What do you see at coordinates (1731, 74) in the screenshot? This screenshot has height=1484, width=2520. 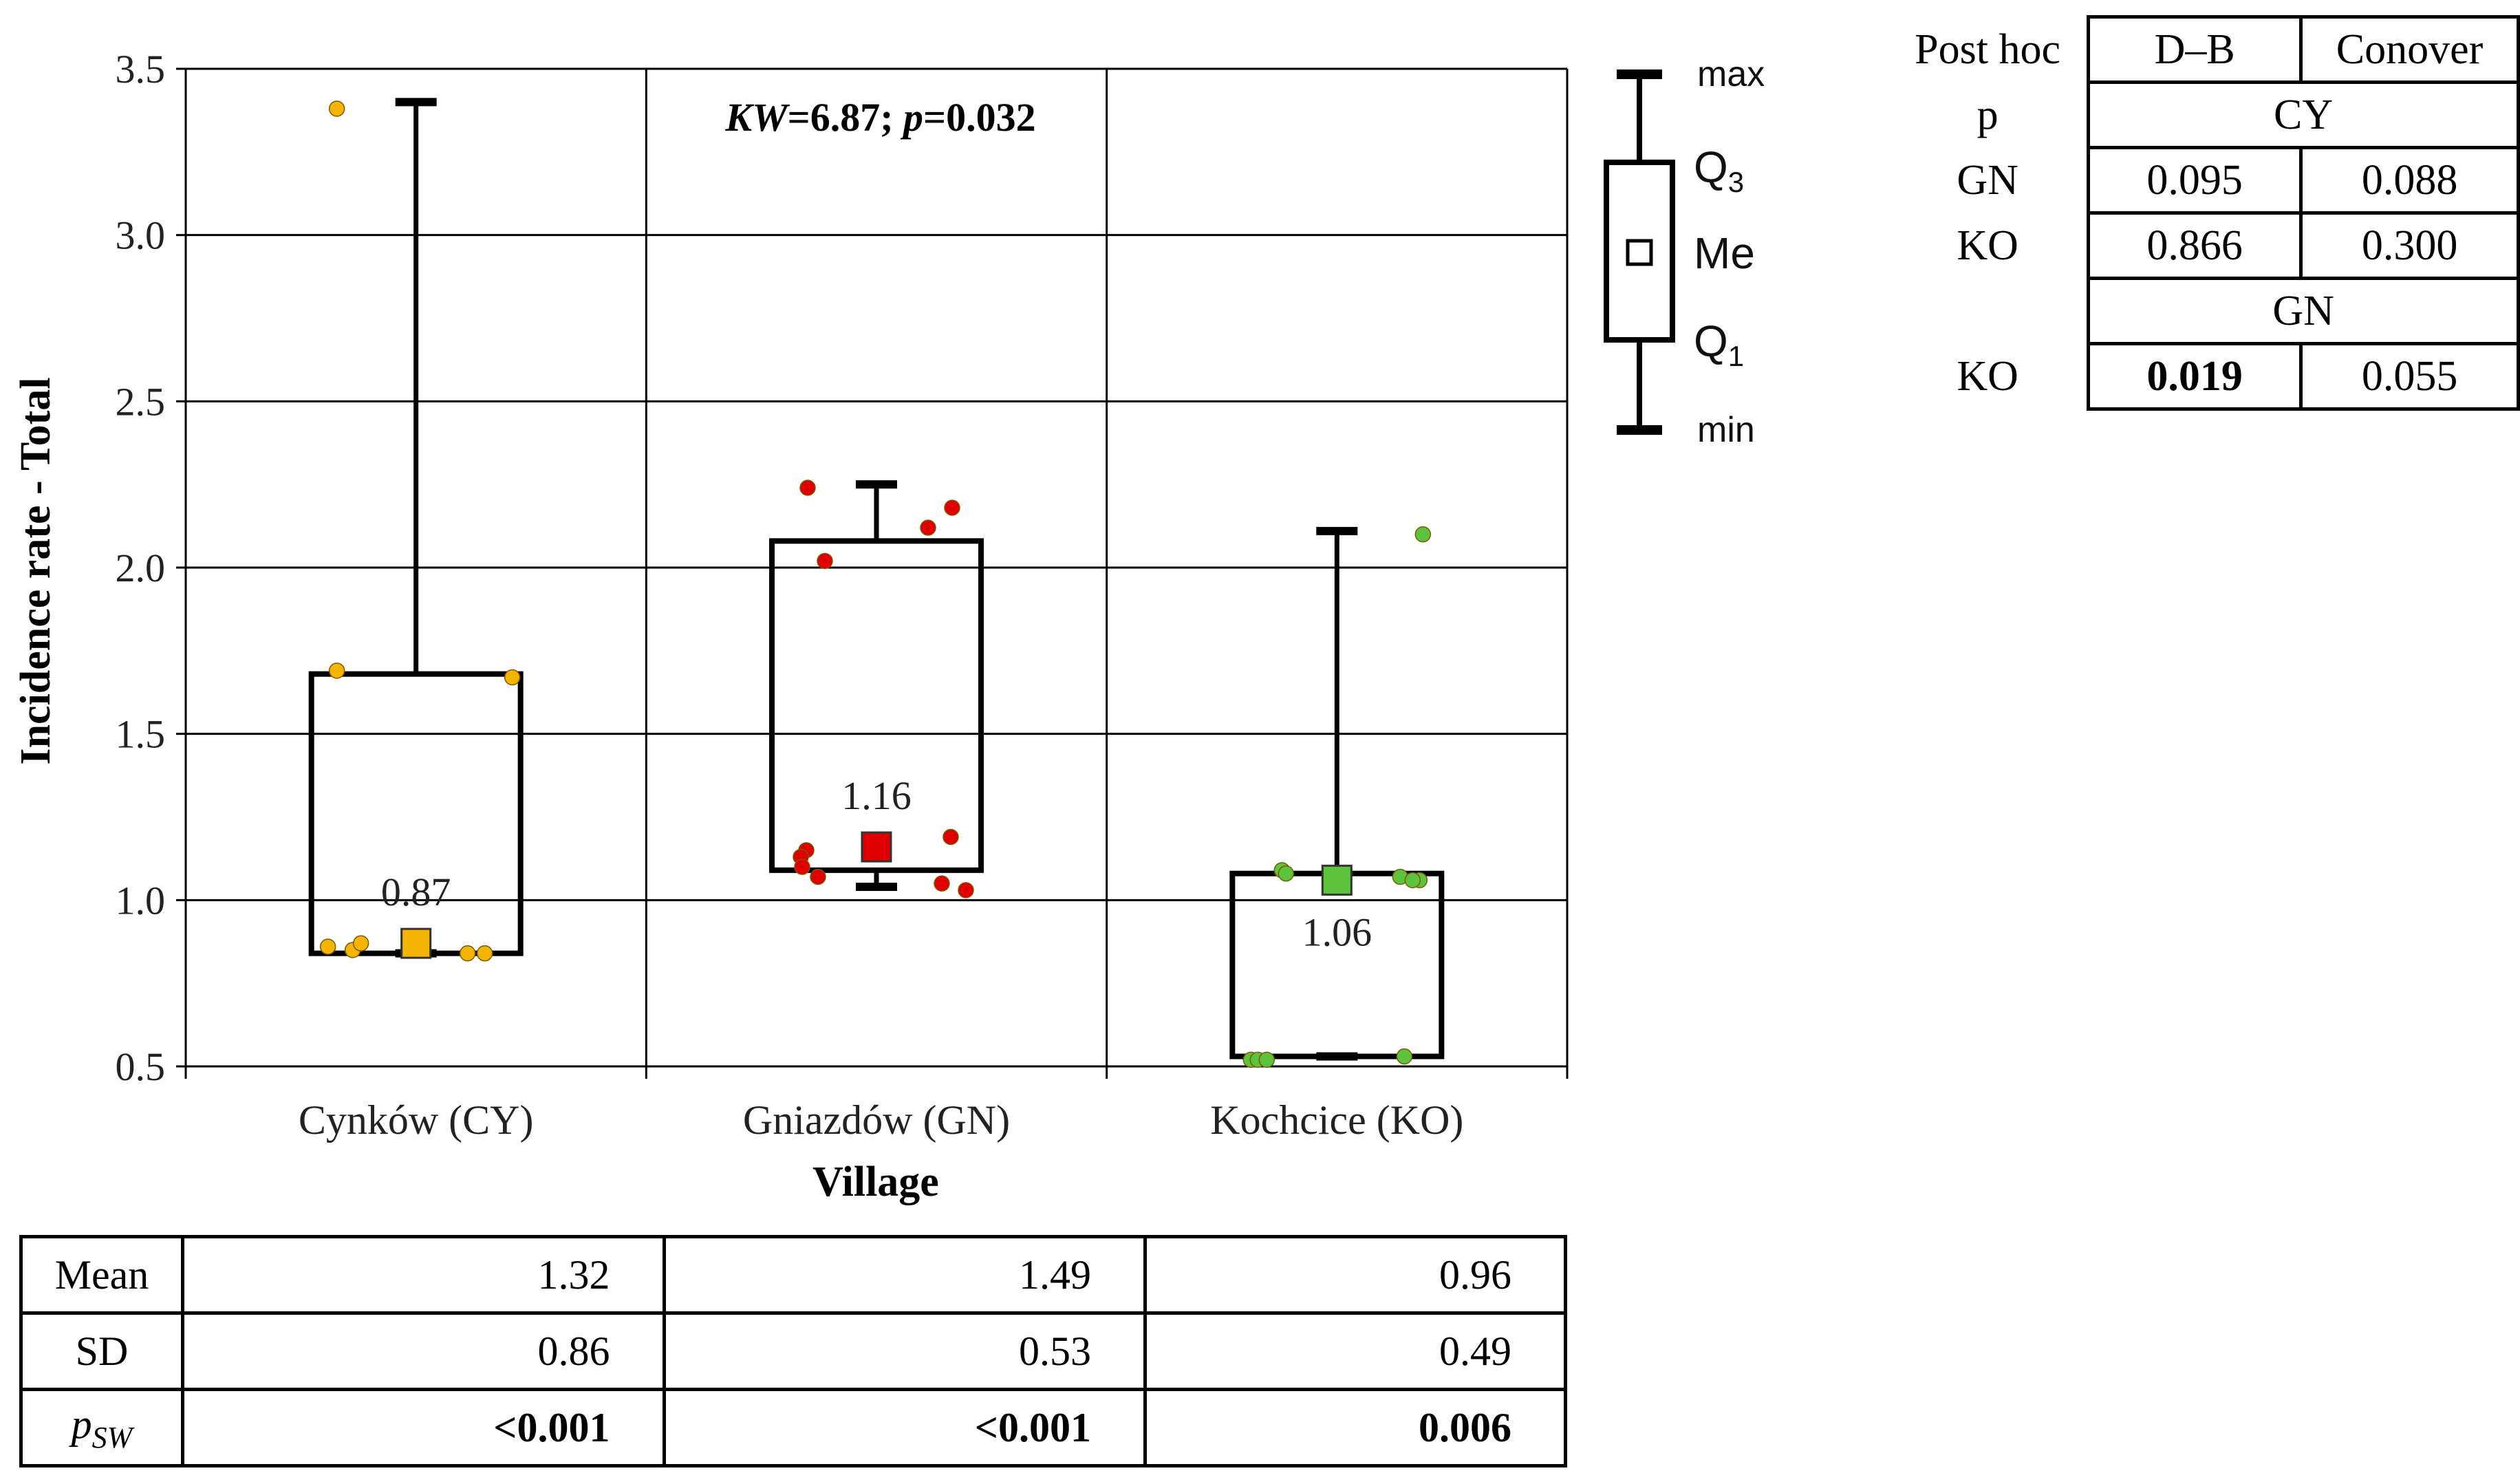 I see `legend-max: max` at bounding box center [1731, 74].